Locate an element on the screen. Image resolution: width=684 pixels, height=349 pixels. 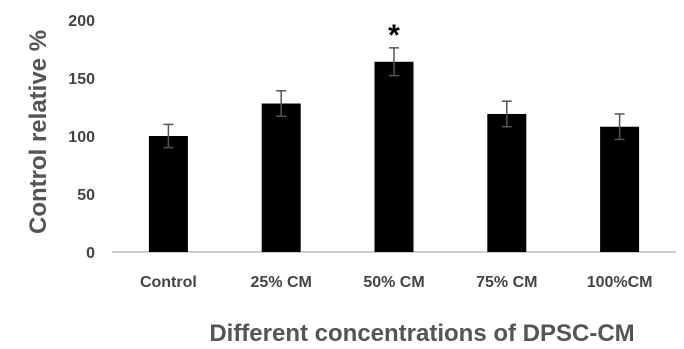
y-axis-title: Control relative % is located at coordinates (38, 132).